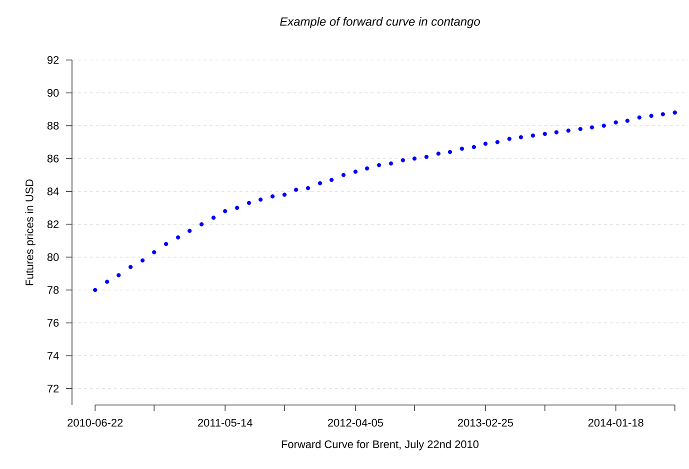 The image size is (689, 469). Describe the element at coordinates (53, 224) in the screenshot. I see `y-tick-label: 82` at that location.